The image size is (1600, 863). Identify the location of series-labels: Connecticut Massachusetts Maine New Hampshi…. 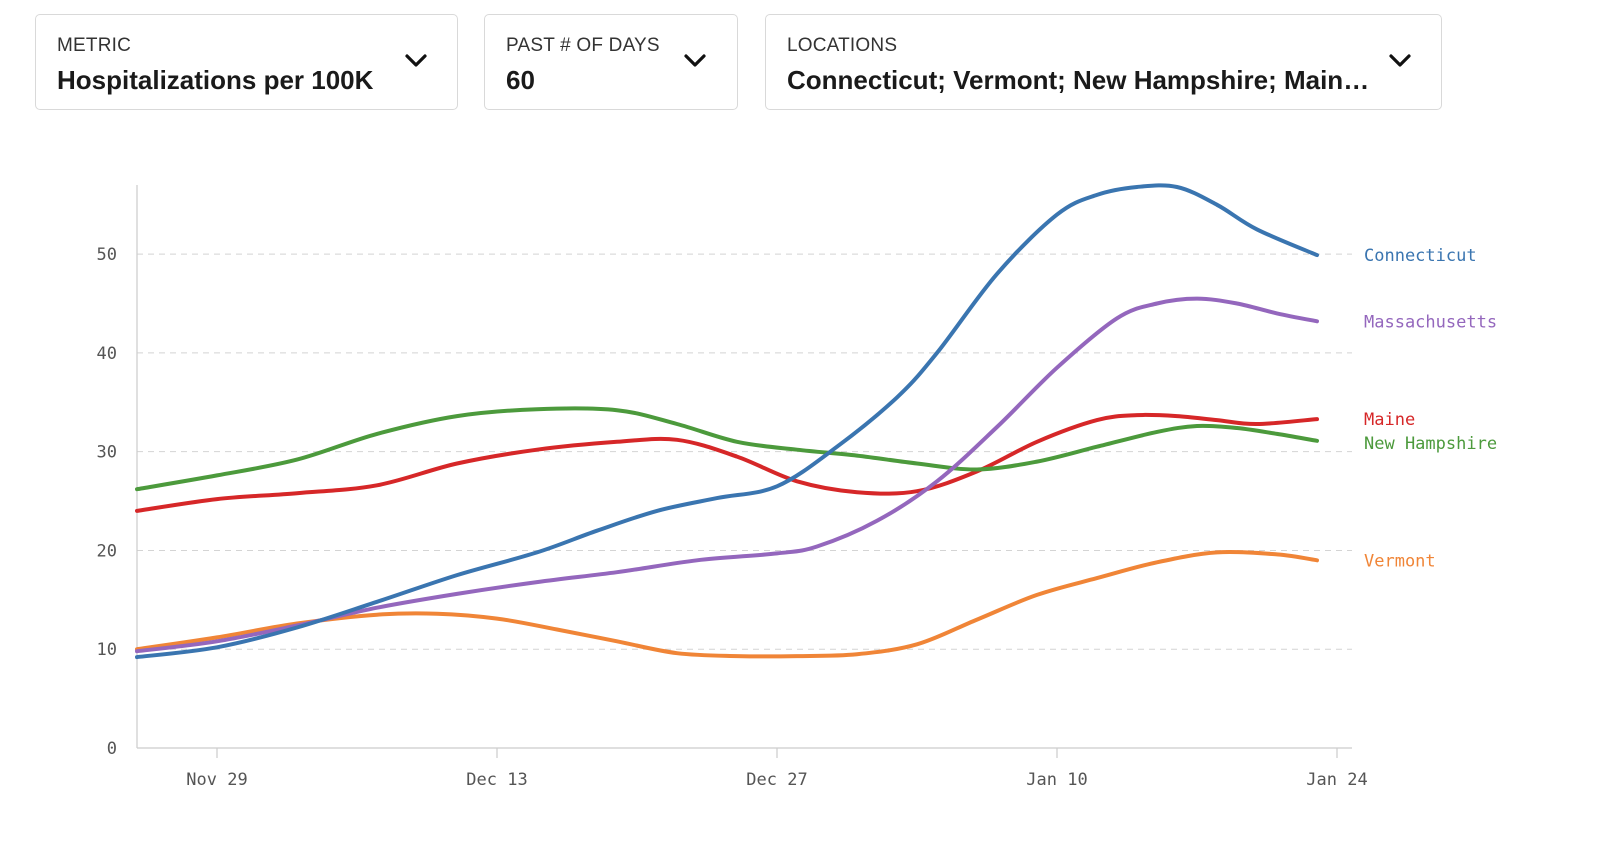
(1430, 408).